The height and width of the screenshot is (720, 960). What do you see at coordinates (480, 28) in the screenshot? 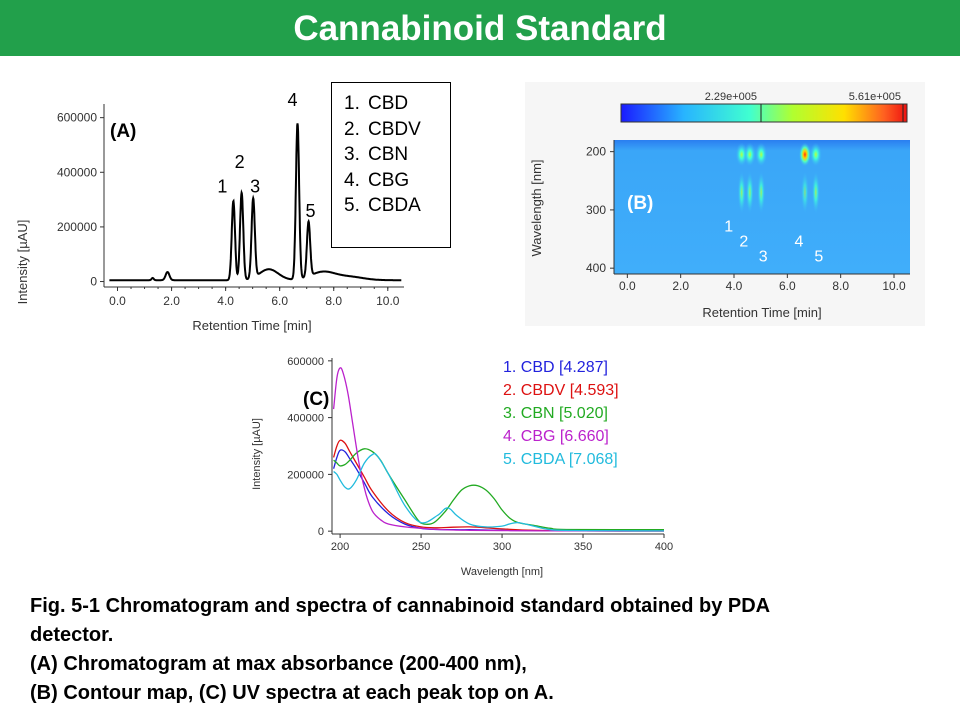
I see `page-title: Cannabinoid Standard` at bounding box center [480, 28].